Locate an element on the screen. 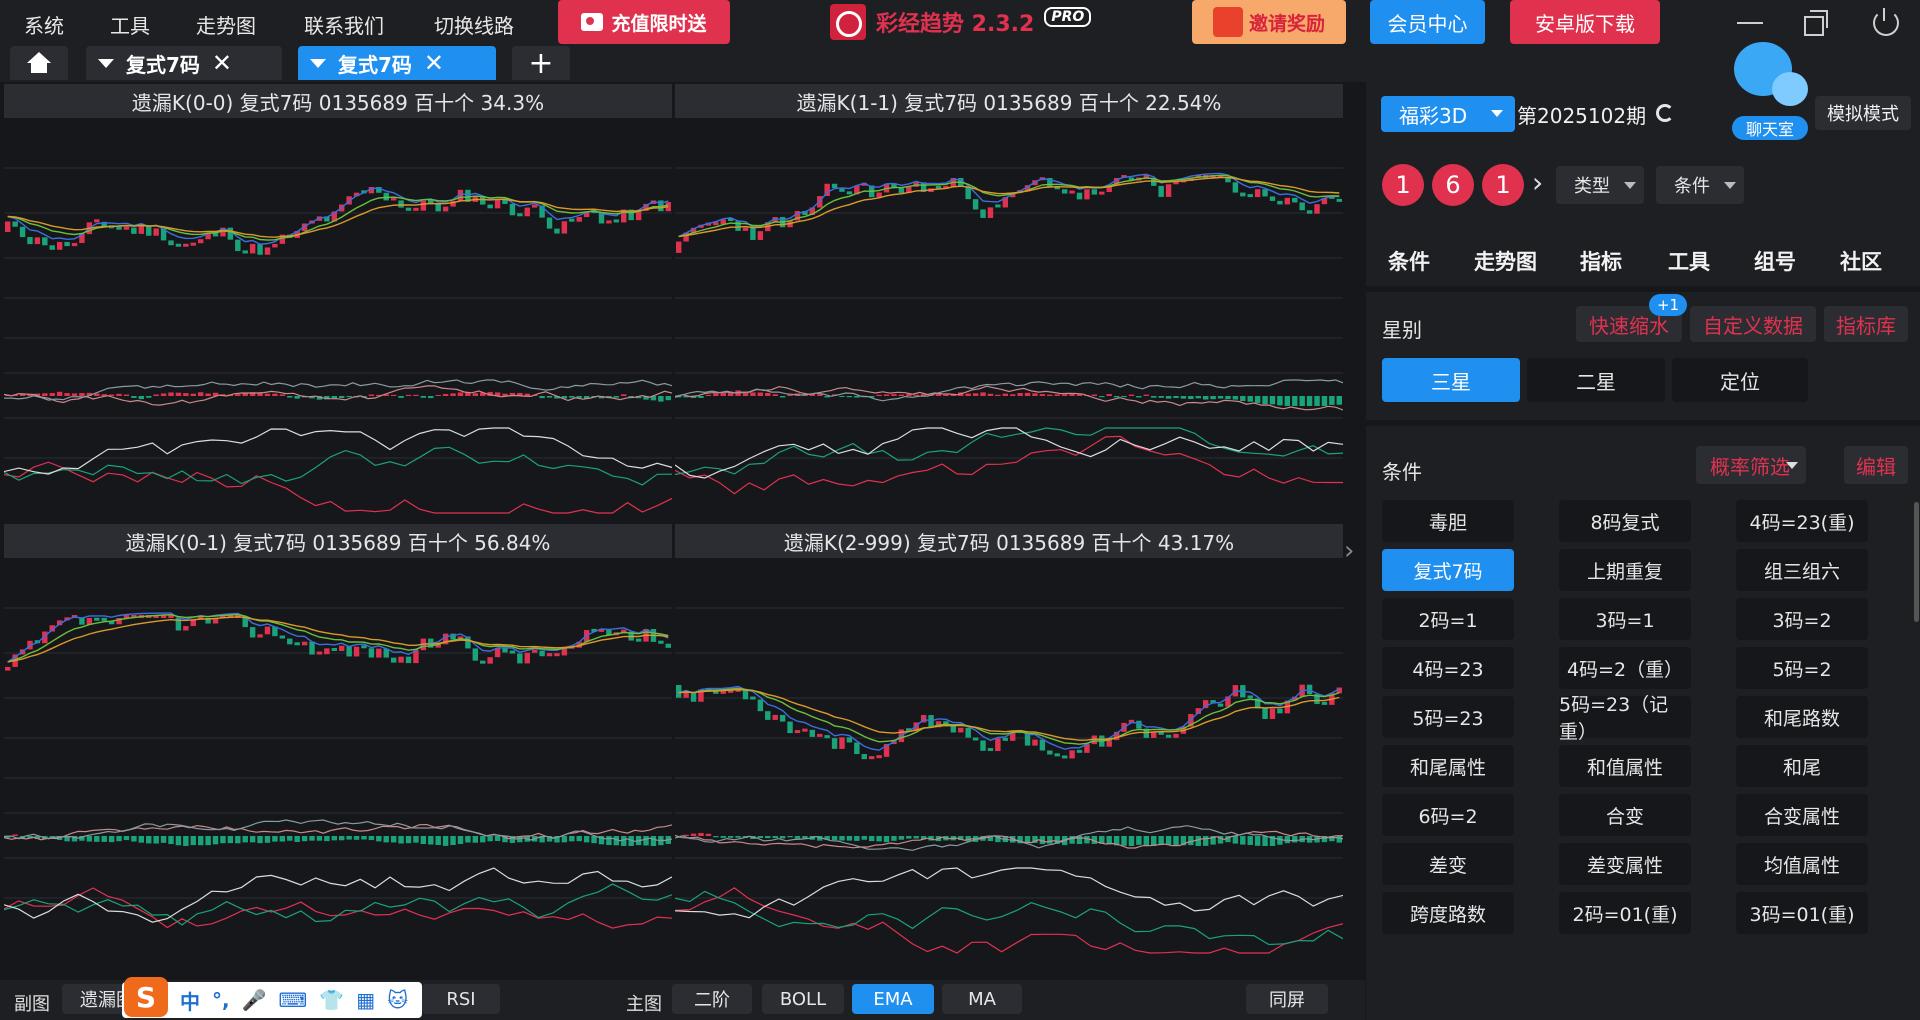 Image resolution: width=1920 pixels, height=1020 pixels. chart-panel: 遗漏K(1-1) 复式7码 0135689 百十个 22.54% is located at coordinates (1009, 302).